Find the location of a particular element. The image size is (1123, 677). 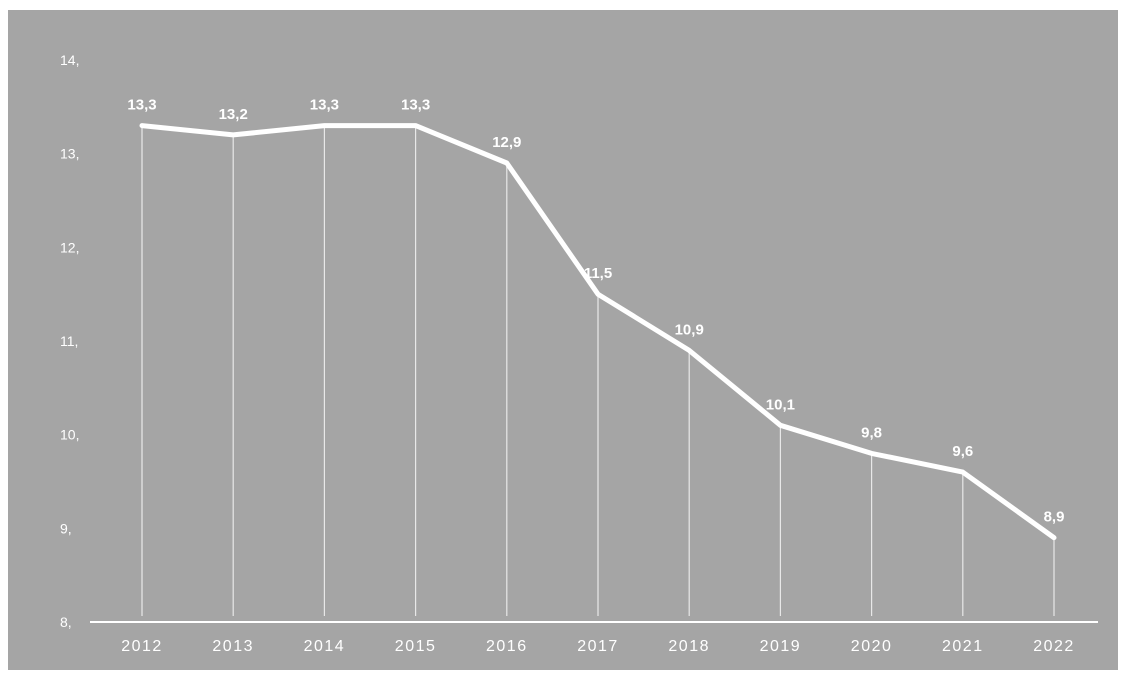

x-tick-label: 2018 is located at coordinates (689, 646).